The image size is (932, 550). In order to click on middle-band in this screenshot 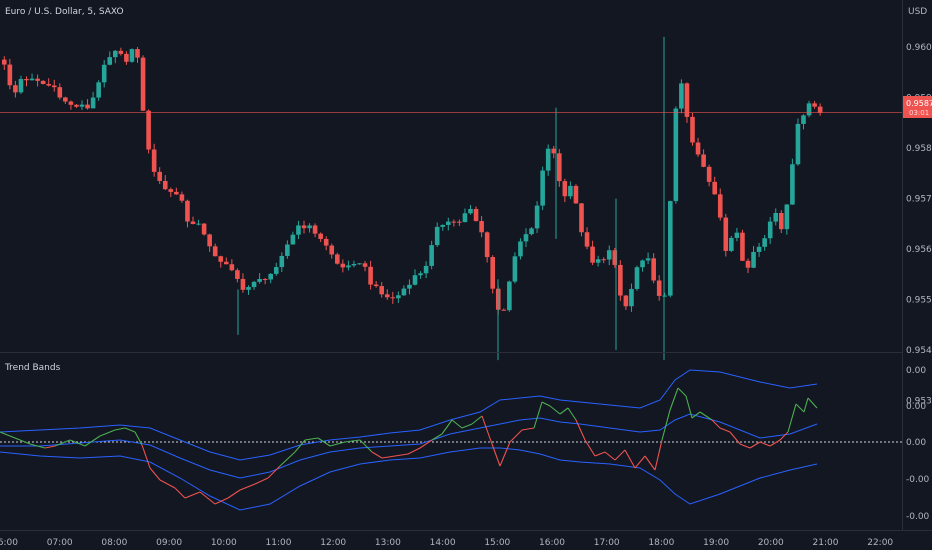, I will do `click(409, 446)`.